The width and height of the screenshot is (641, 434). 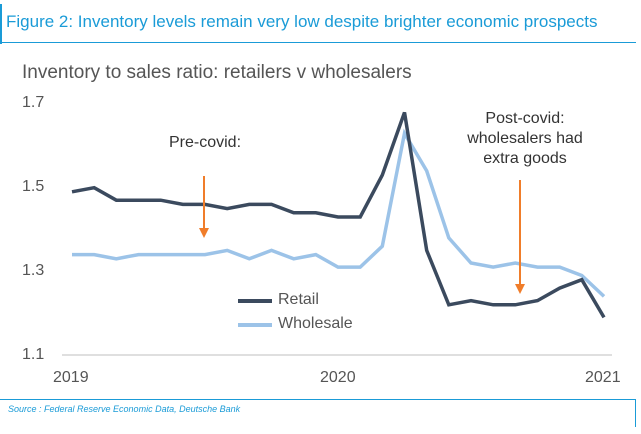 What do you see at coordinates (315, 323) in the screenshot?
I see `legend-label-wholesale: Wholesale` at bounding box center [315, 323].